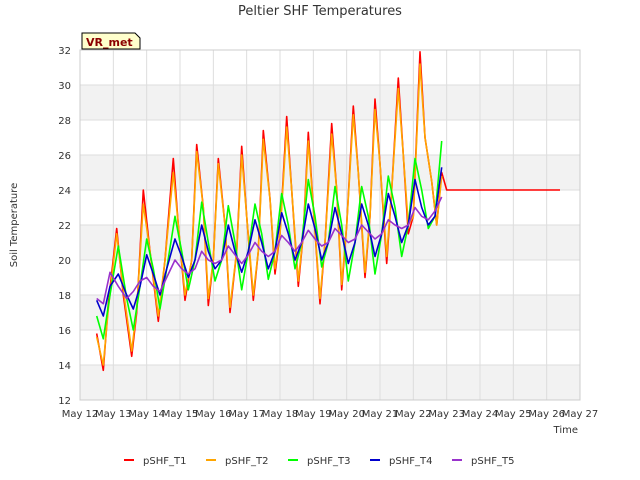 The image size is (640, 480). What do you see at coordinates (64, 86) in the screenshot?
I see `y-tick-label: 30` at bounding box center [64, 86].